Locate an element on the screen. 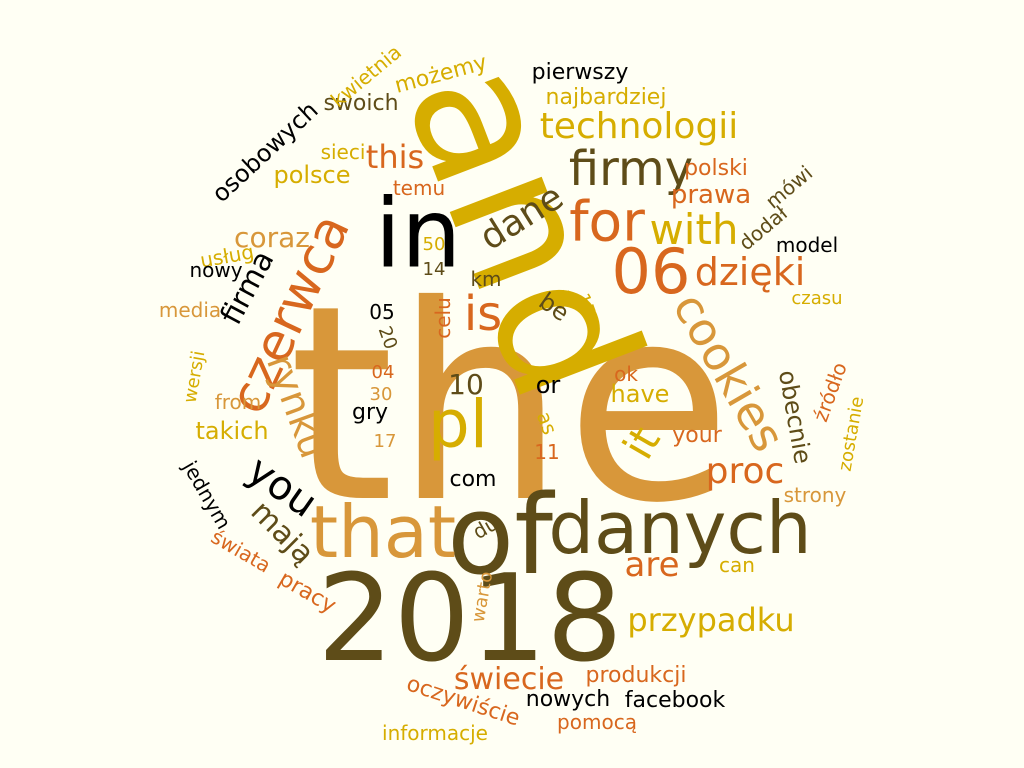 The image size is (1024, 768). word-technologii: technologii is located at coordinates (639, 126).